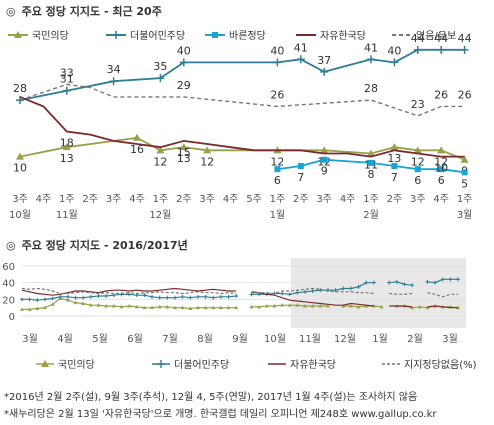  What do you see at coordinates (417, 180) in the screenshot?
I see `data-label: 6` at bounding box center [417, 180].